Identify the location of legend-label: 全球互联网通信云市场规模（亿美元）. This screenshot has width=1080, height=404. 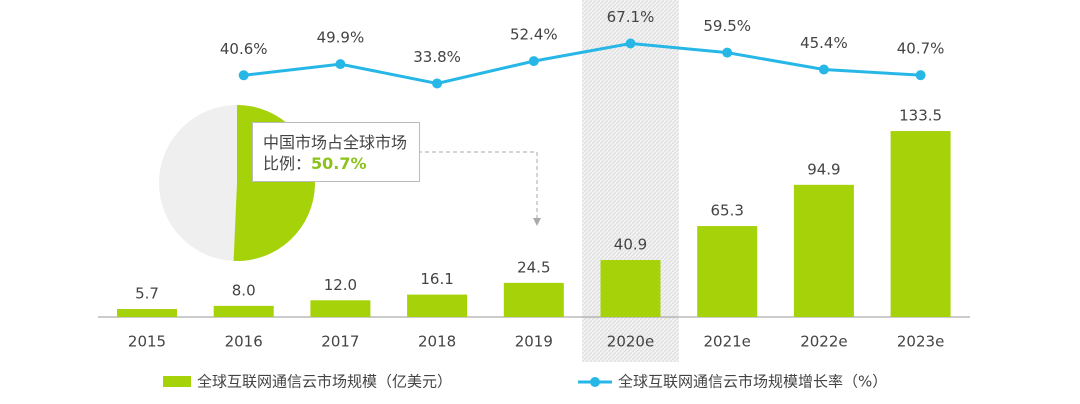
(324, 382).